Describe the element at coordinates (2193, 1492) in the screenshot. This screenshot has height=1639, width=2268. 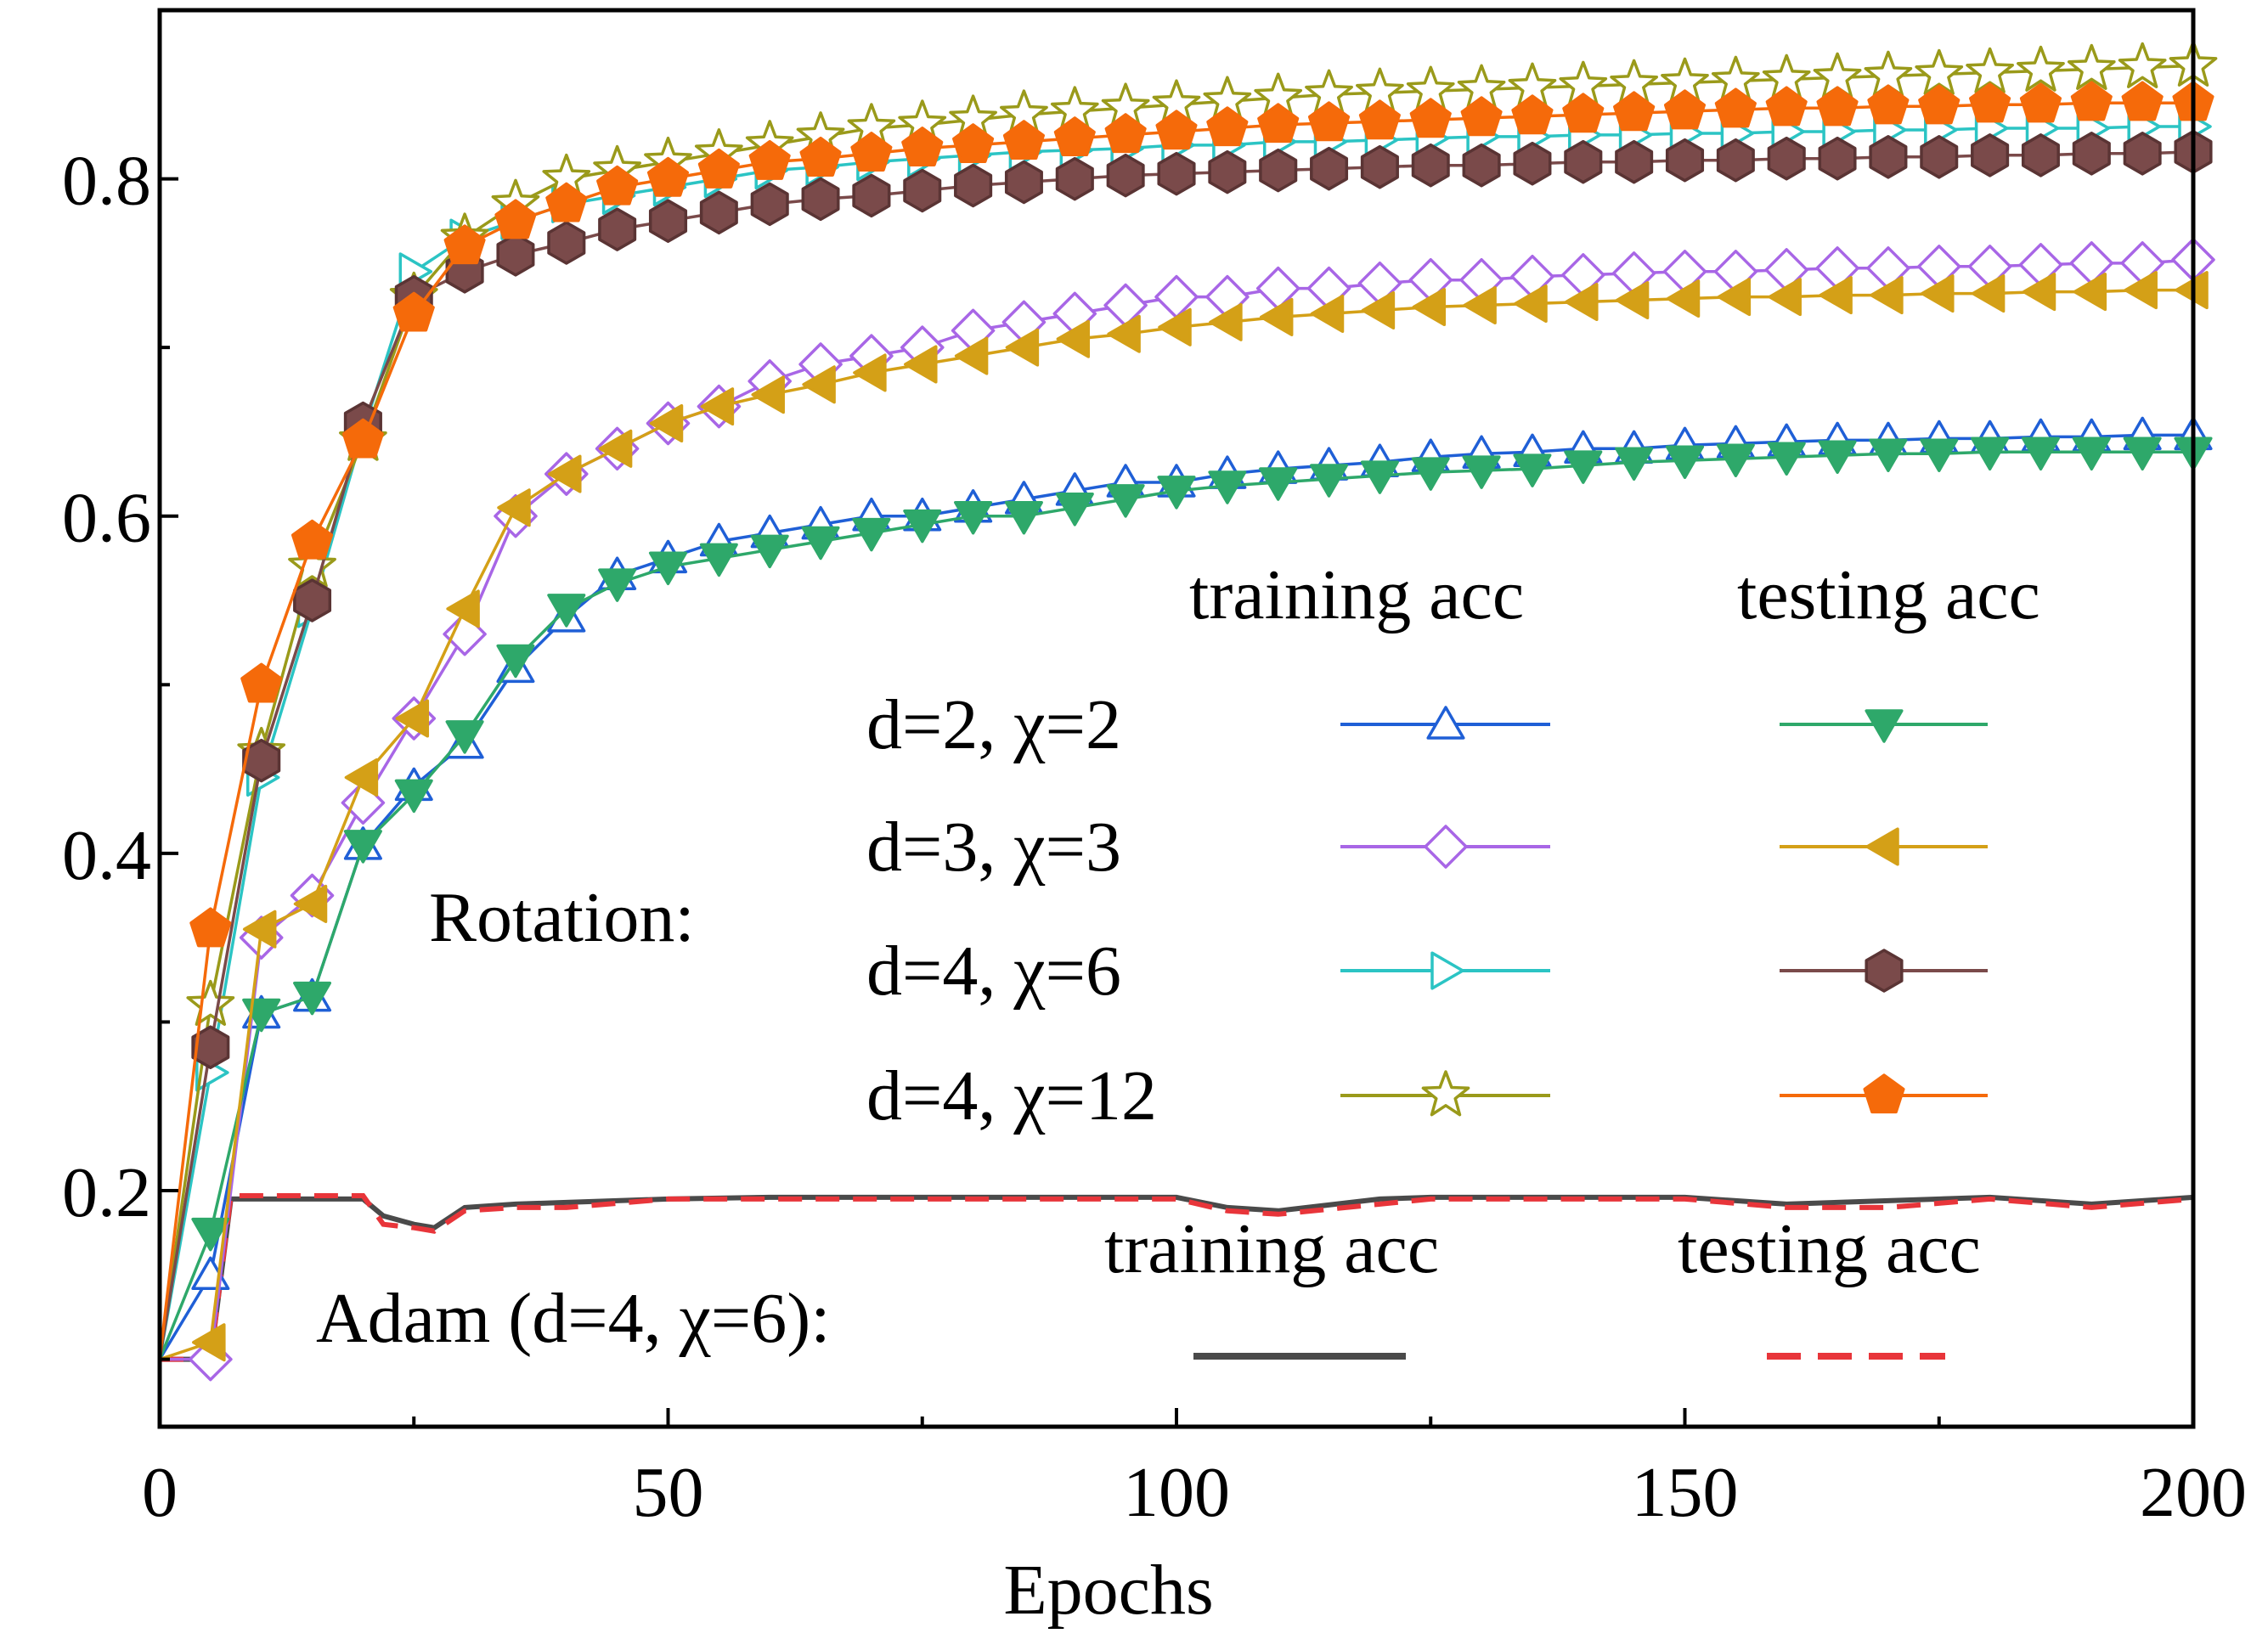
I see `x-tick-label: 200` at that location.